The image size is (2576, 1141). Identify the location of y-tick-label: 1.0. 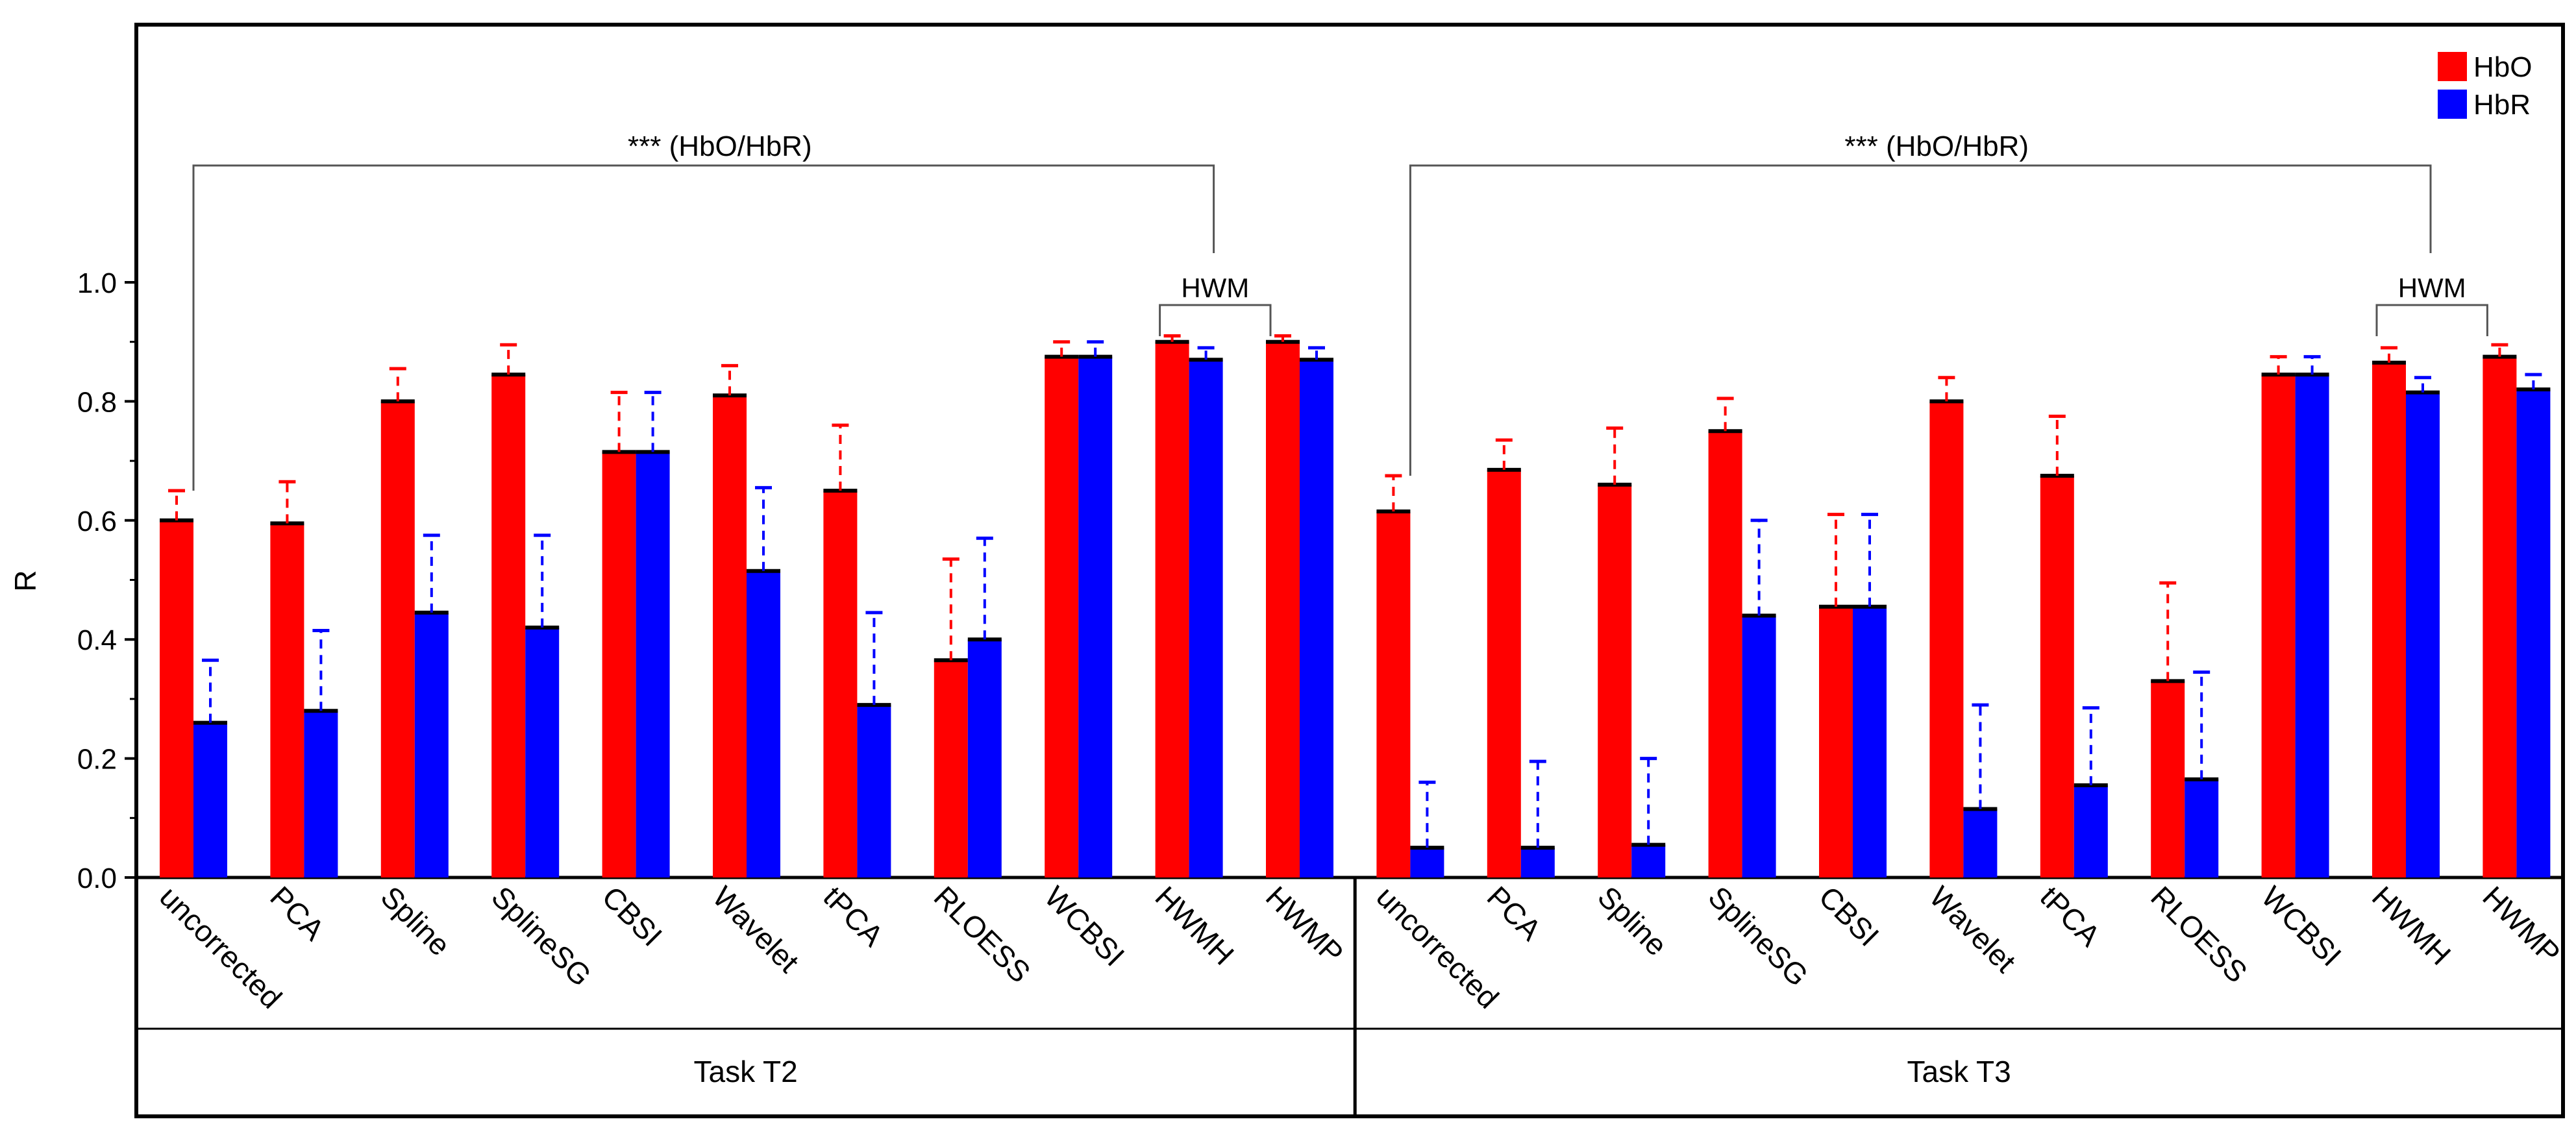
(97, 283).